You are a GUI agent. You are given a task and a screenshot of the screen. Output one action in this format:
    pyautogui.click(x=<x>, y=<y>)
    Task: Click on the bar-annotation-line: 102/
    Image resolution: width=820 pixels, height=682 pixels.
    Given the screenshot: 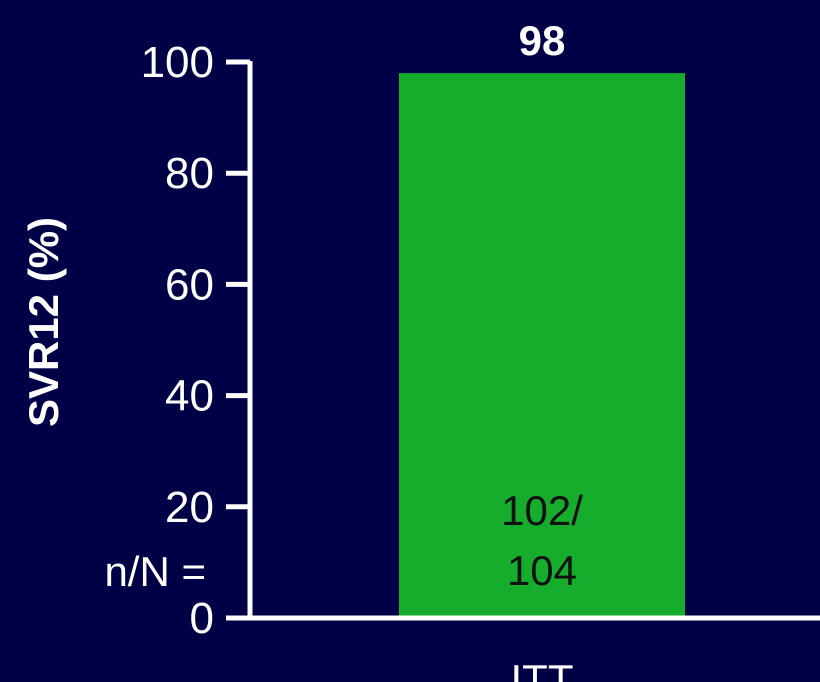 What is the action you would take?
    pyautogui.click(x=542, y=510)
    